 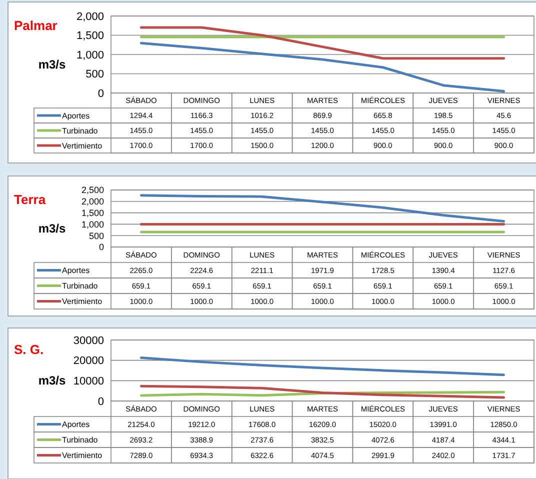 I want to click on chart-title: Terra, so click(x=30, y=199).